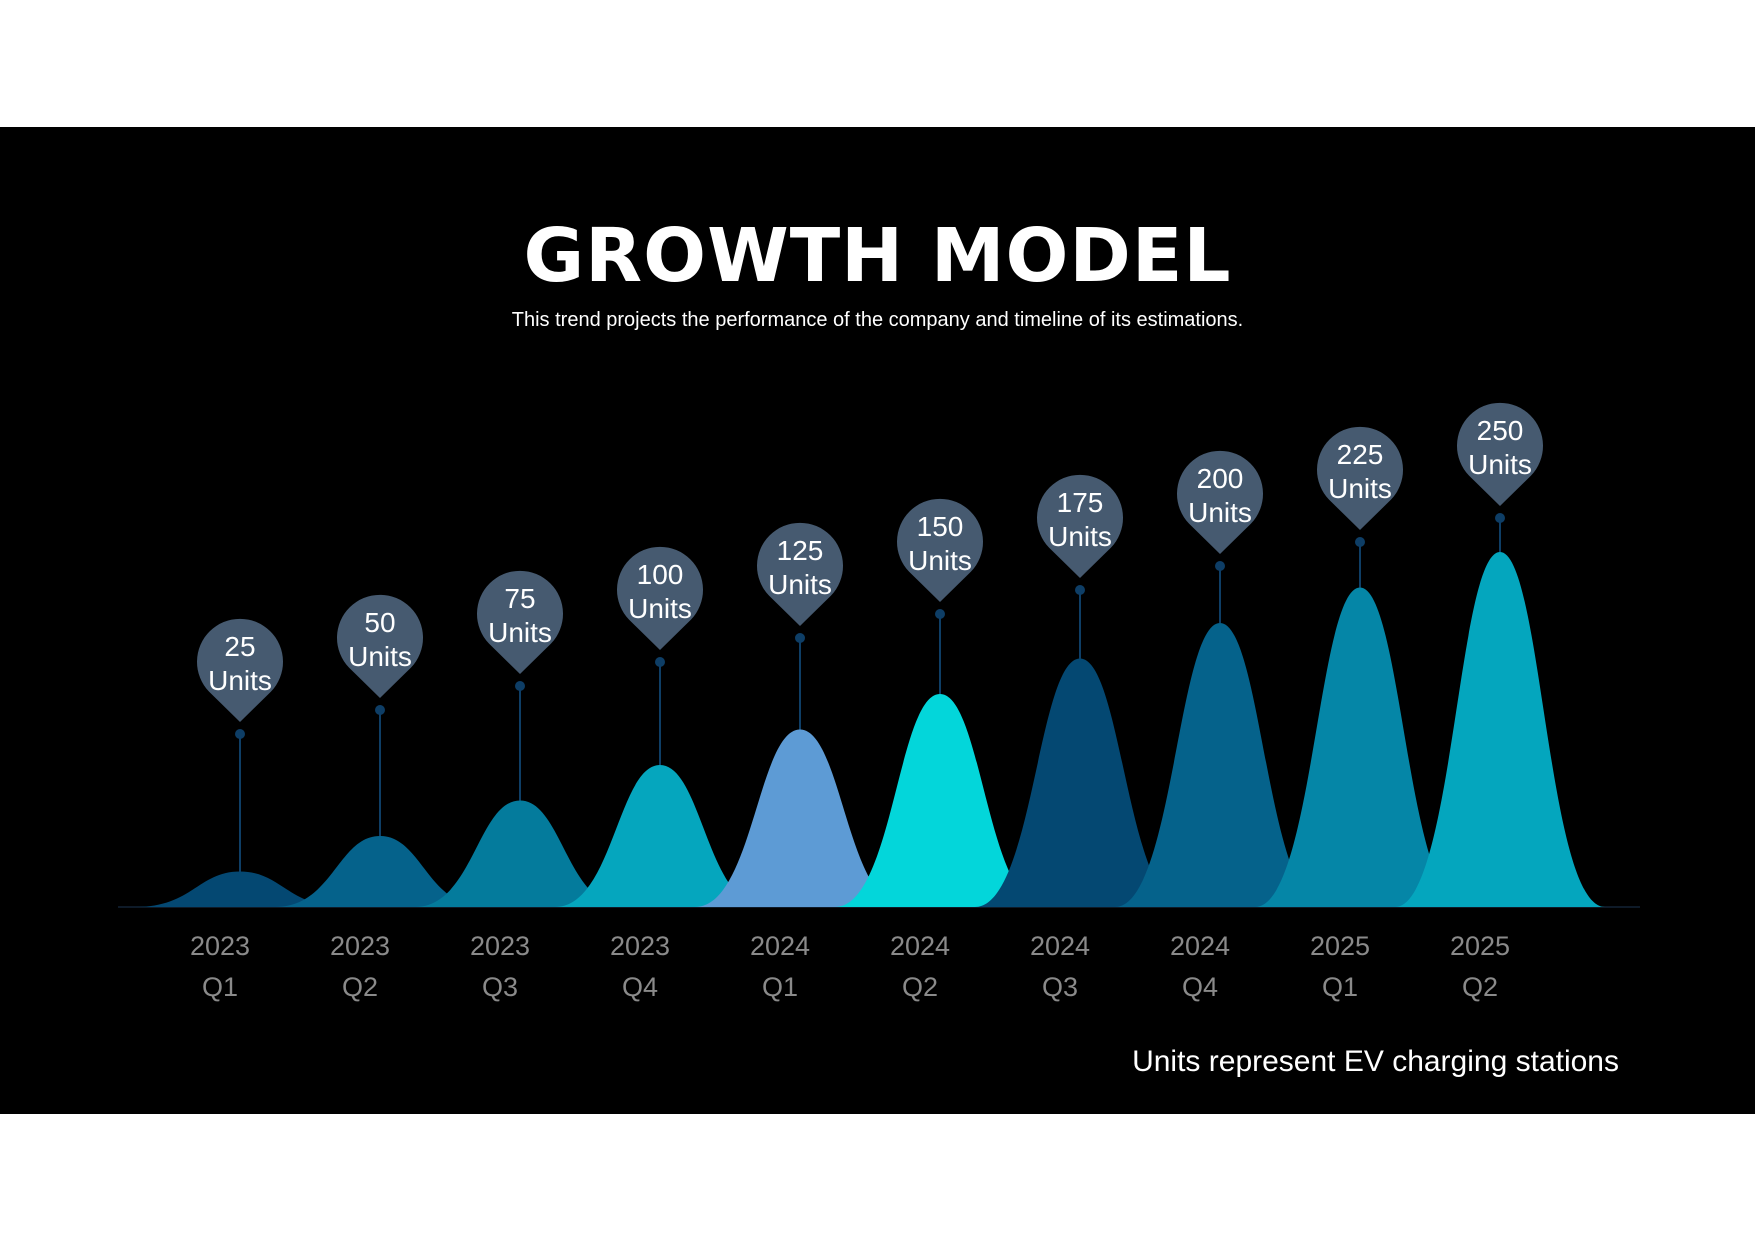 The image size is (1755, 1241). I want to click on x-tick-year-9: 2025, so click(1340, 946).